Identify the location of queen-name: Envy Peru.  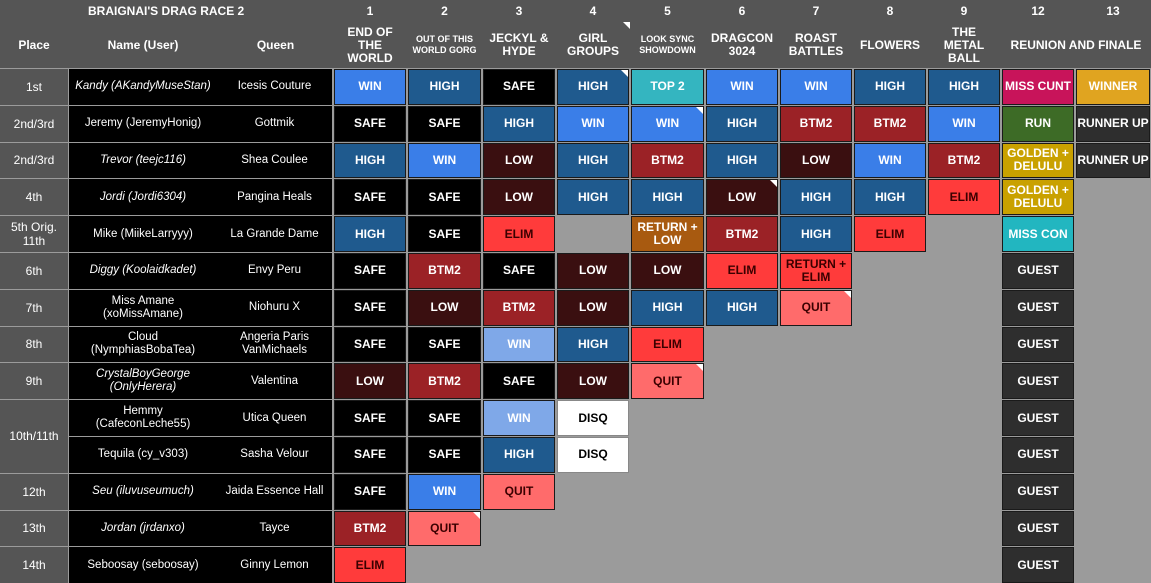
(274, 271).